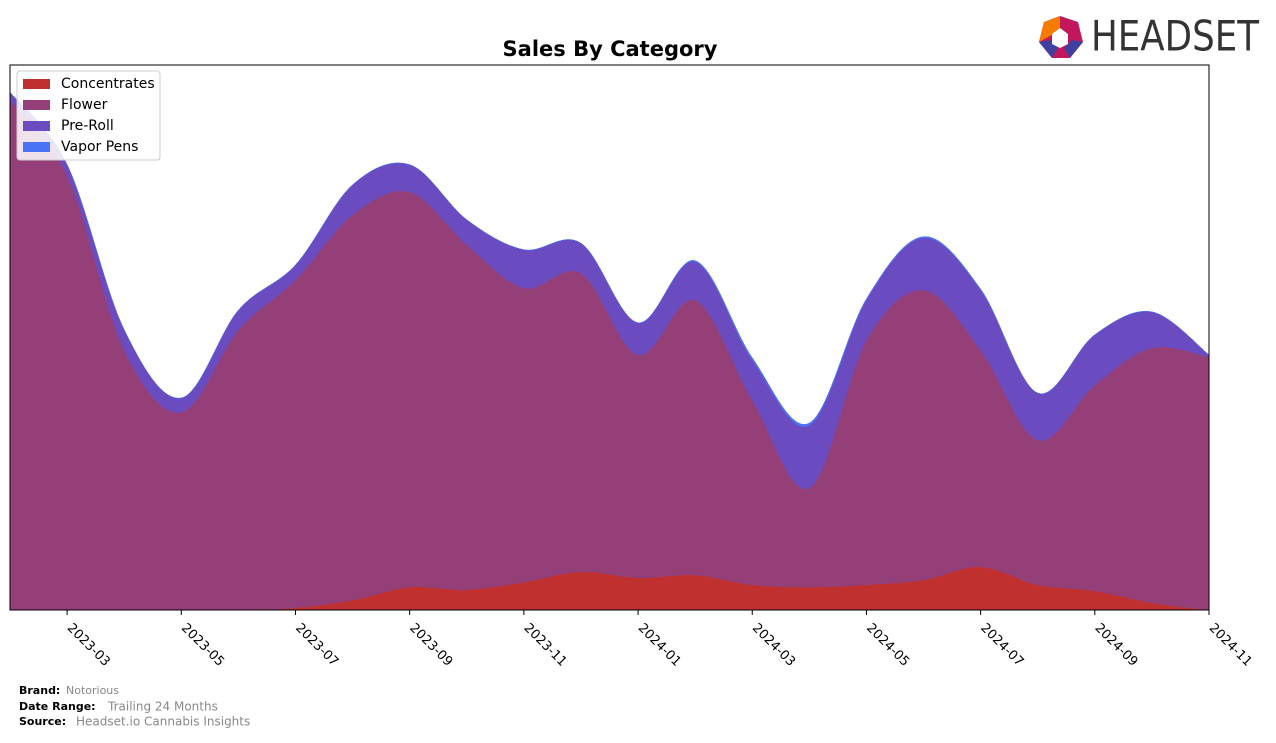  Describe the element at coordinates (87, 126) in the screenshot. I see `legend-label: Pre-Roll` at that location.